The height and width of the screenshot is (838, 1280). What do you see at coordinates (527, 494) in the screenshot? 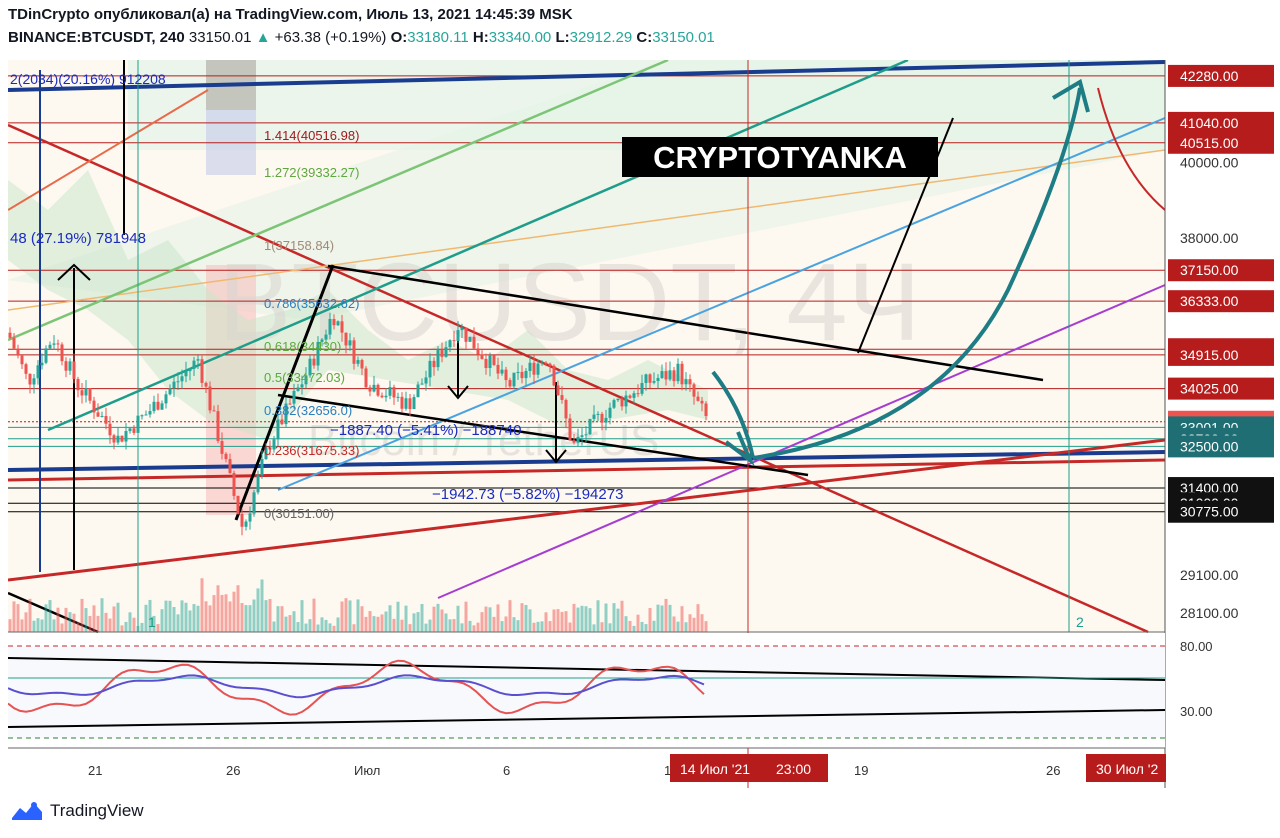
I see `measure-label-2: −1942.73 (−5.82%) −194273` at bounding box center [527, 494].